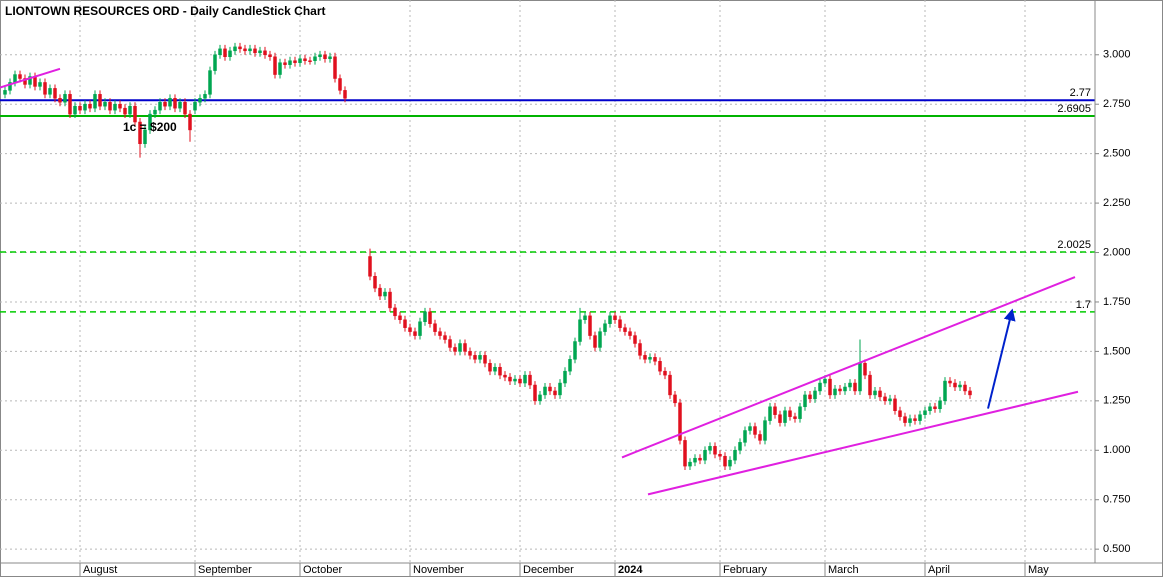 This screenshot has height=577, width=1163. Describe the element at coordinates (438, 570) in the screenshot. I see `x-tick-label: November` at that location.